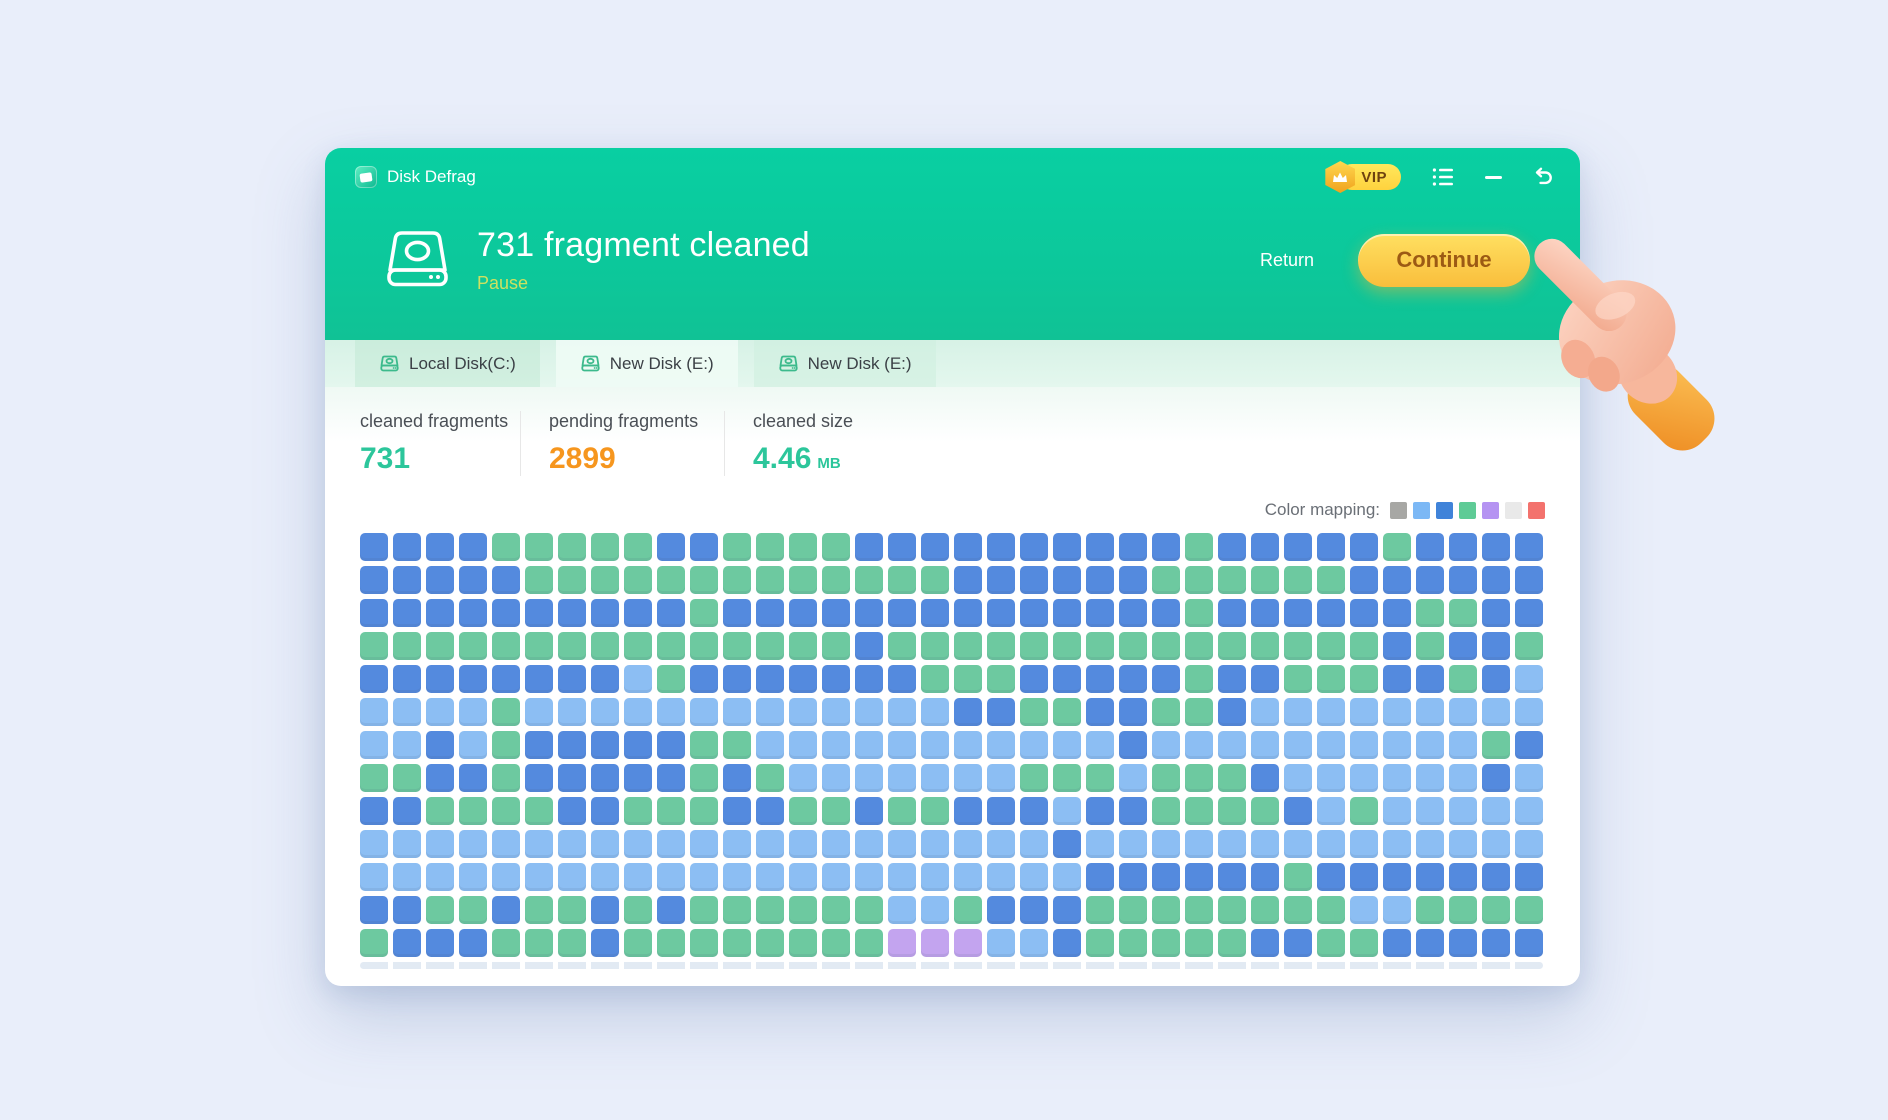  What do you see at coordinates (462, 363) in the screenshot?
I see `tab-label: Local Disk(C:)` at bounding box center [462, 363].